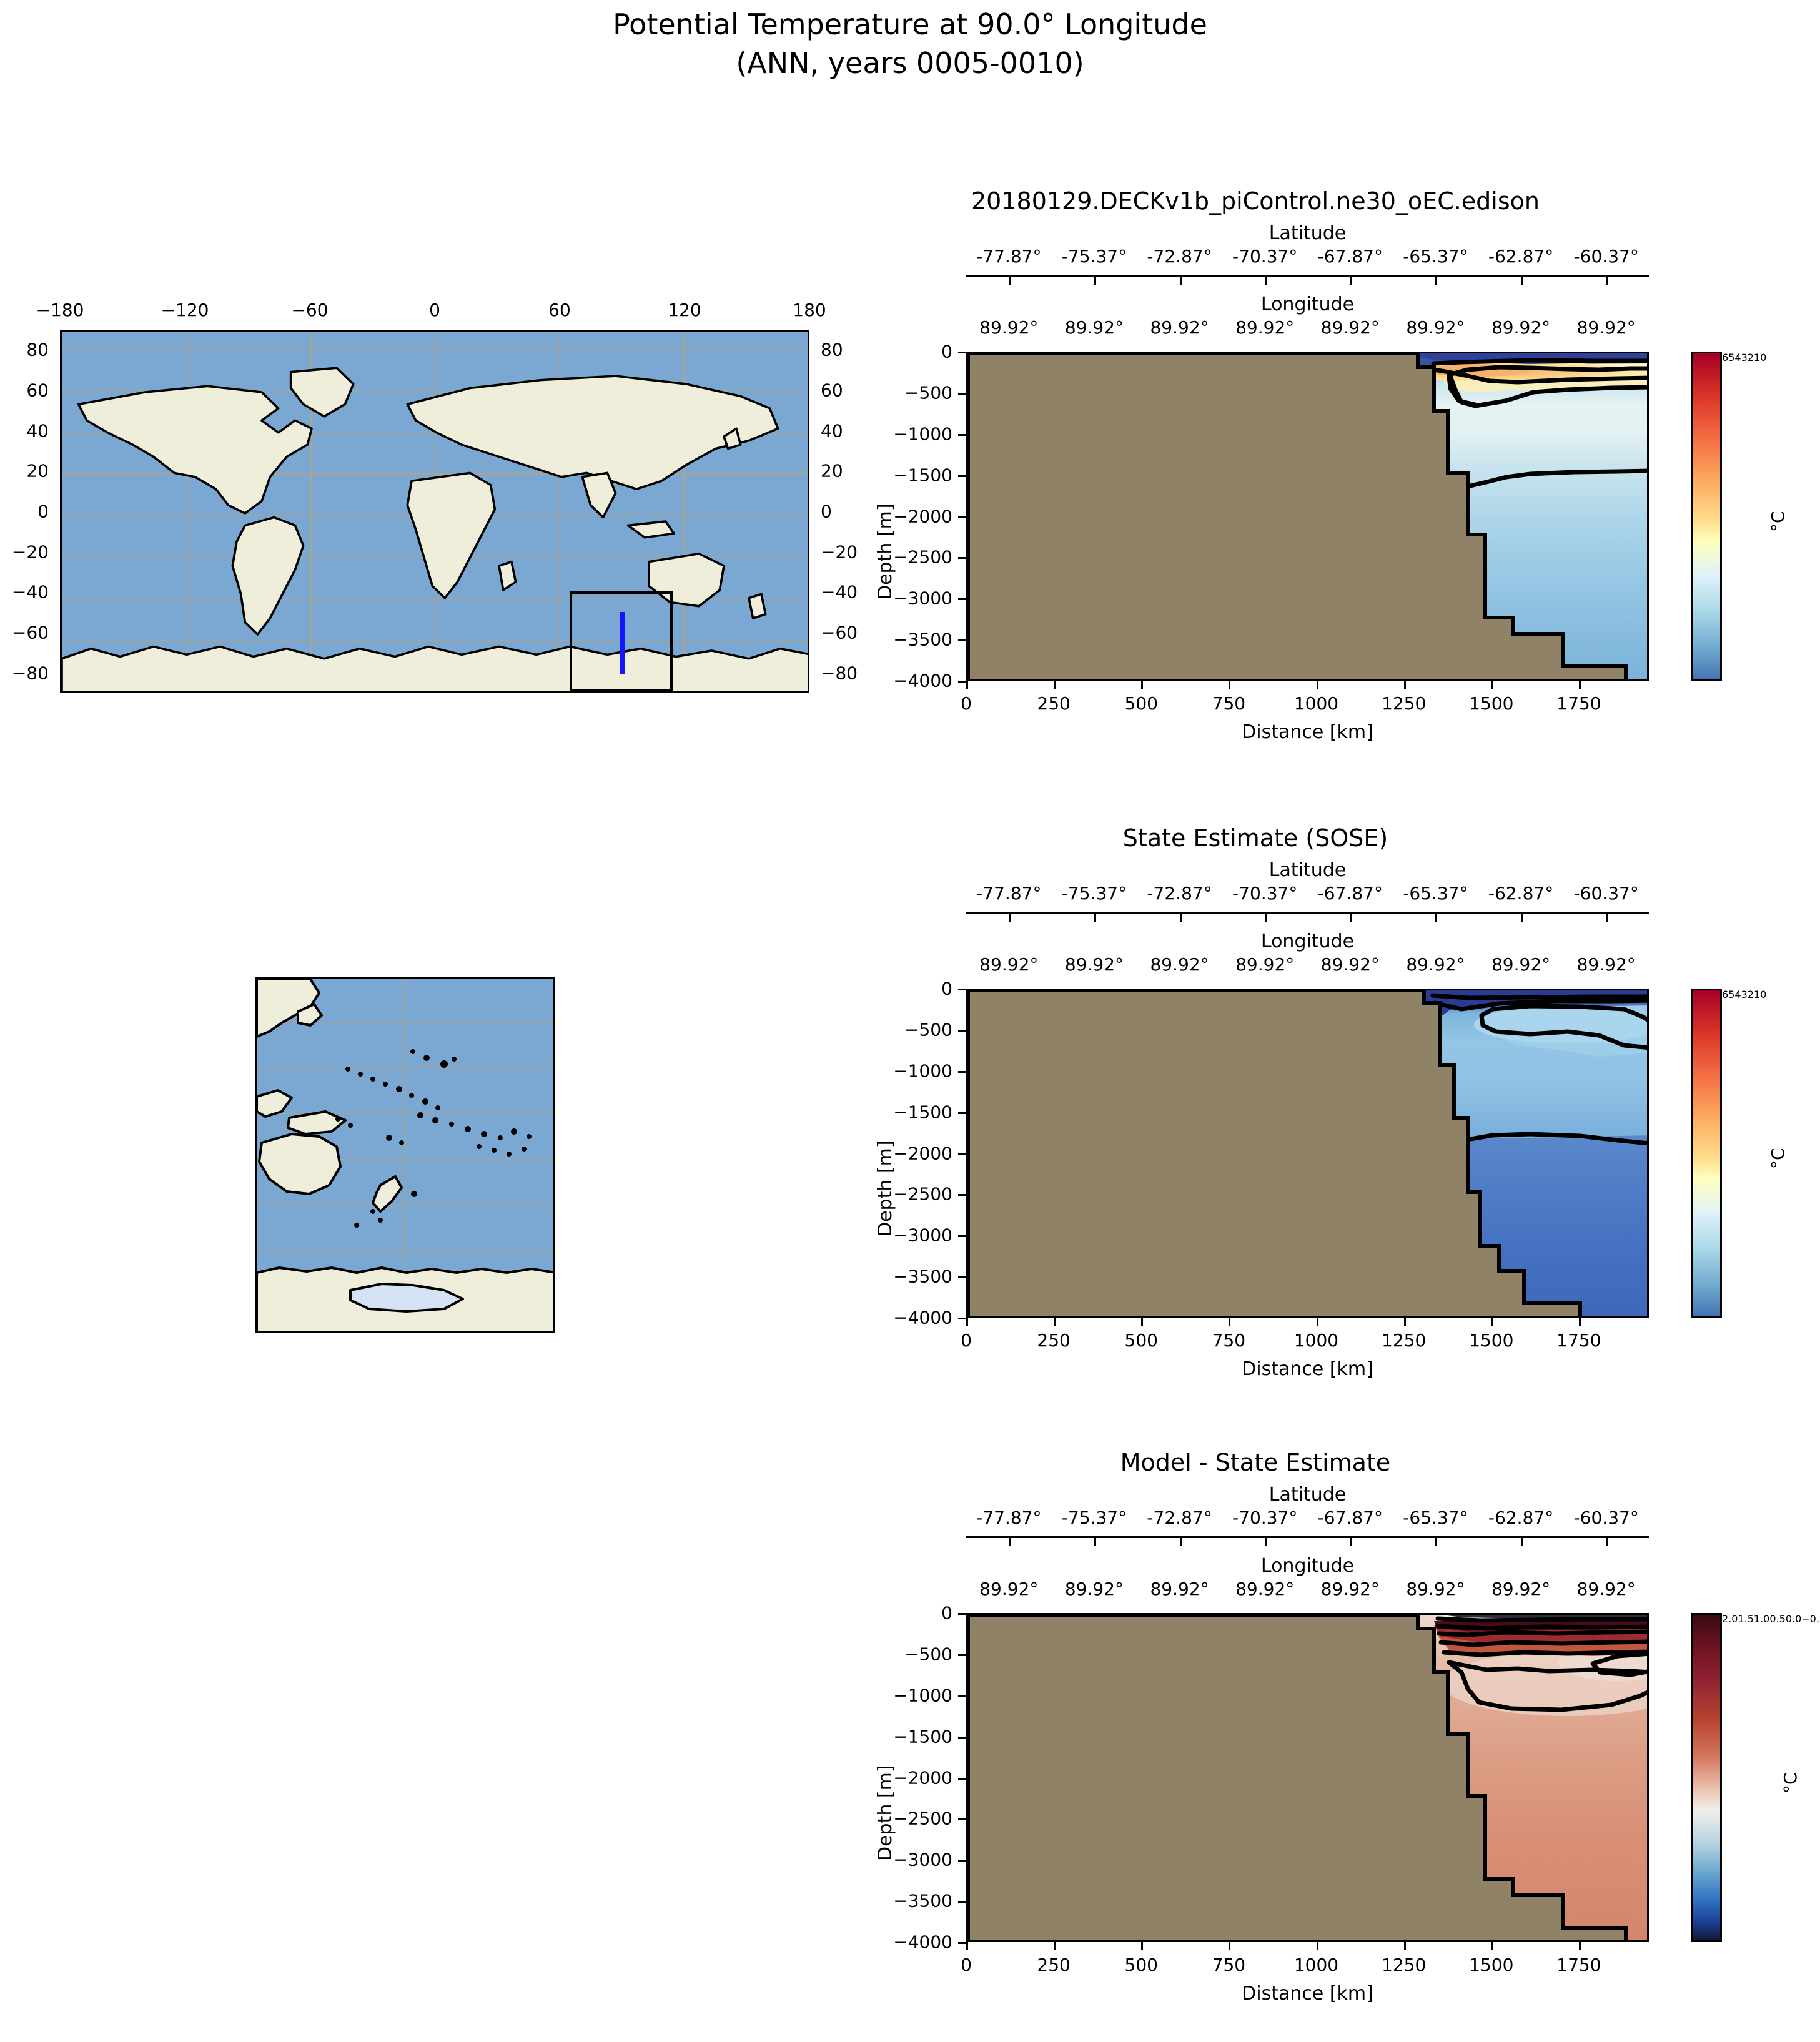 This screenshot has width=1820, height=2042. Describe the element at coordinates (1307, 1777) in the screenshot. I see `panel-diff-plot-area` at that location.